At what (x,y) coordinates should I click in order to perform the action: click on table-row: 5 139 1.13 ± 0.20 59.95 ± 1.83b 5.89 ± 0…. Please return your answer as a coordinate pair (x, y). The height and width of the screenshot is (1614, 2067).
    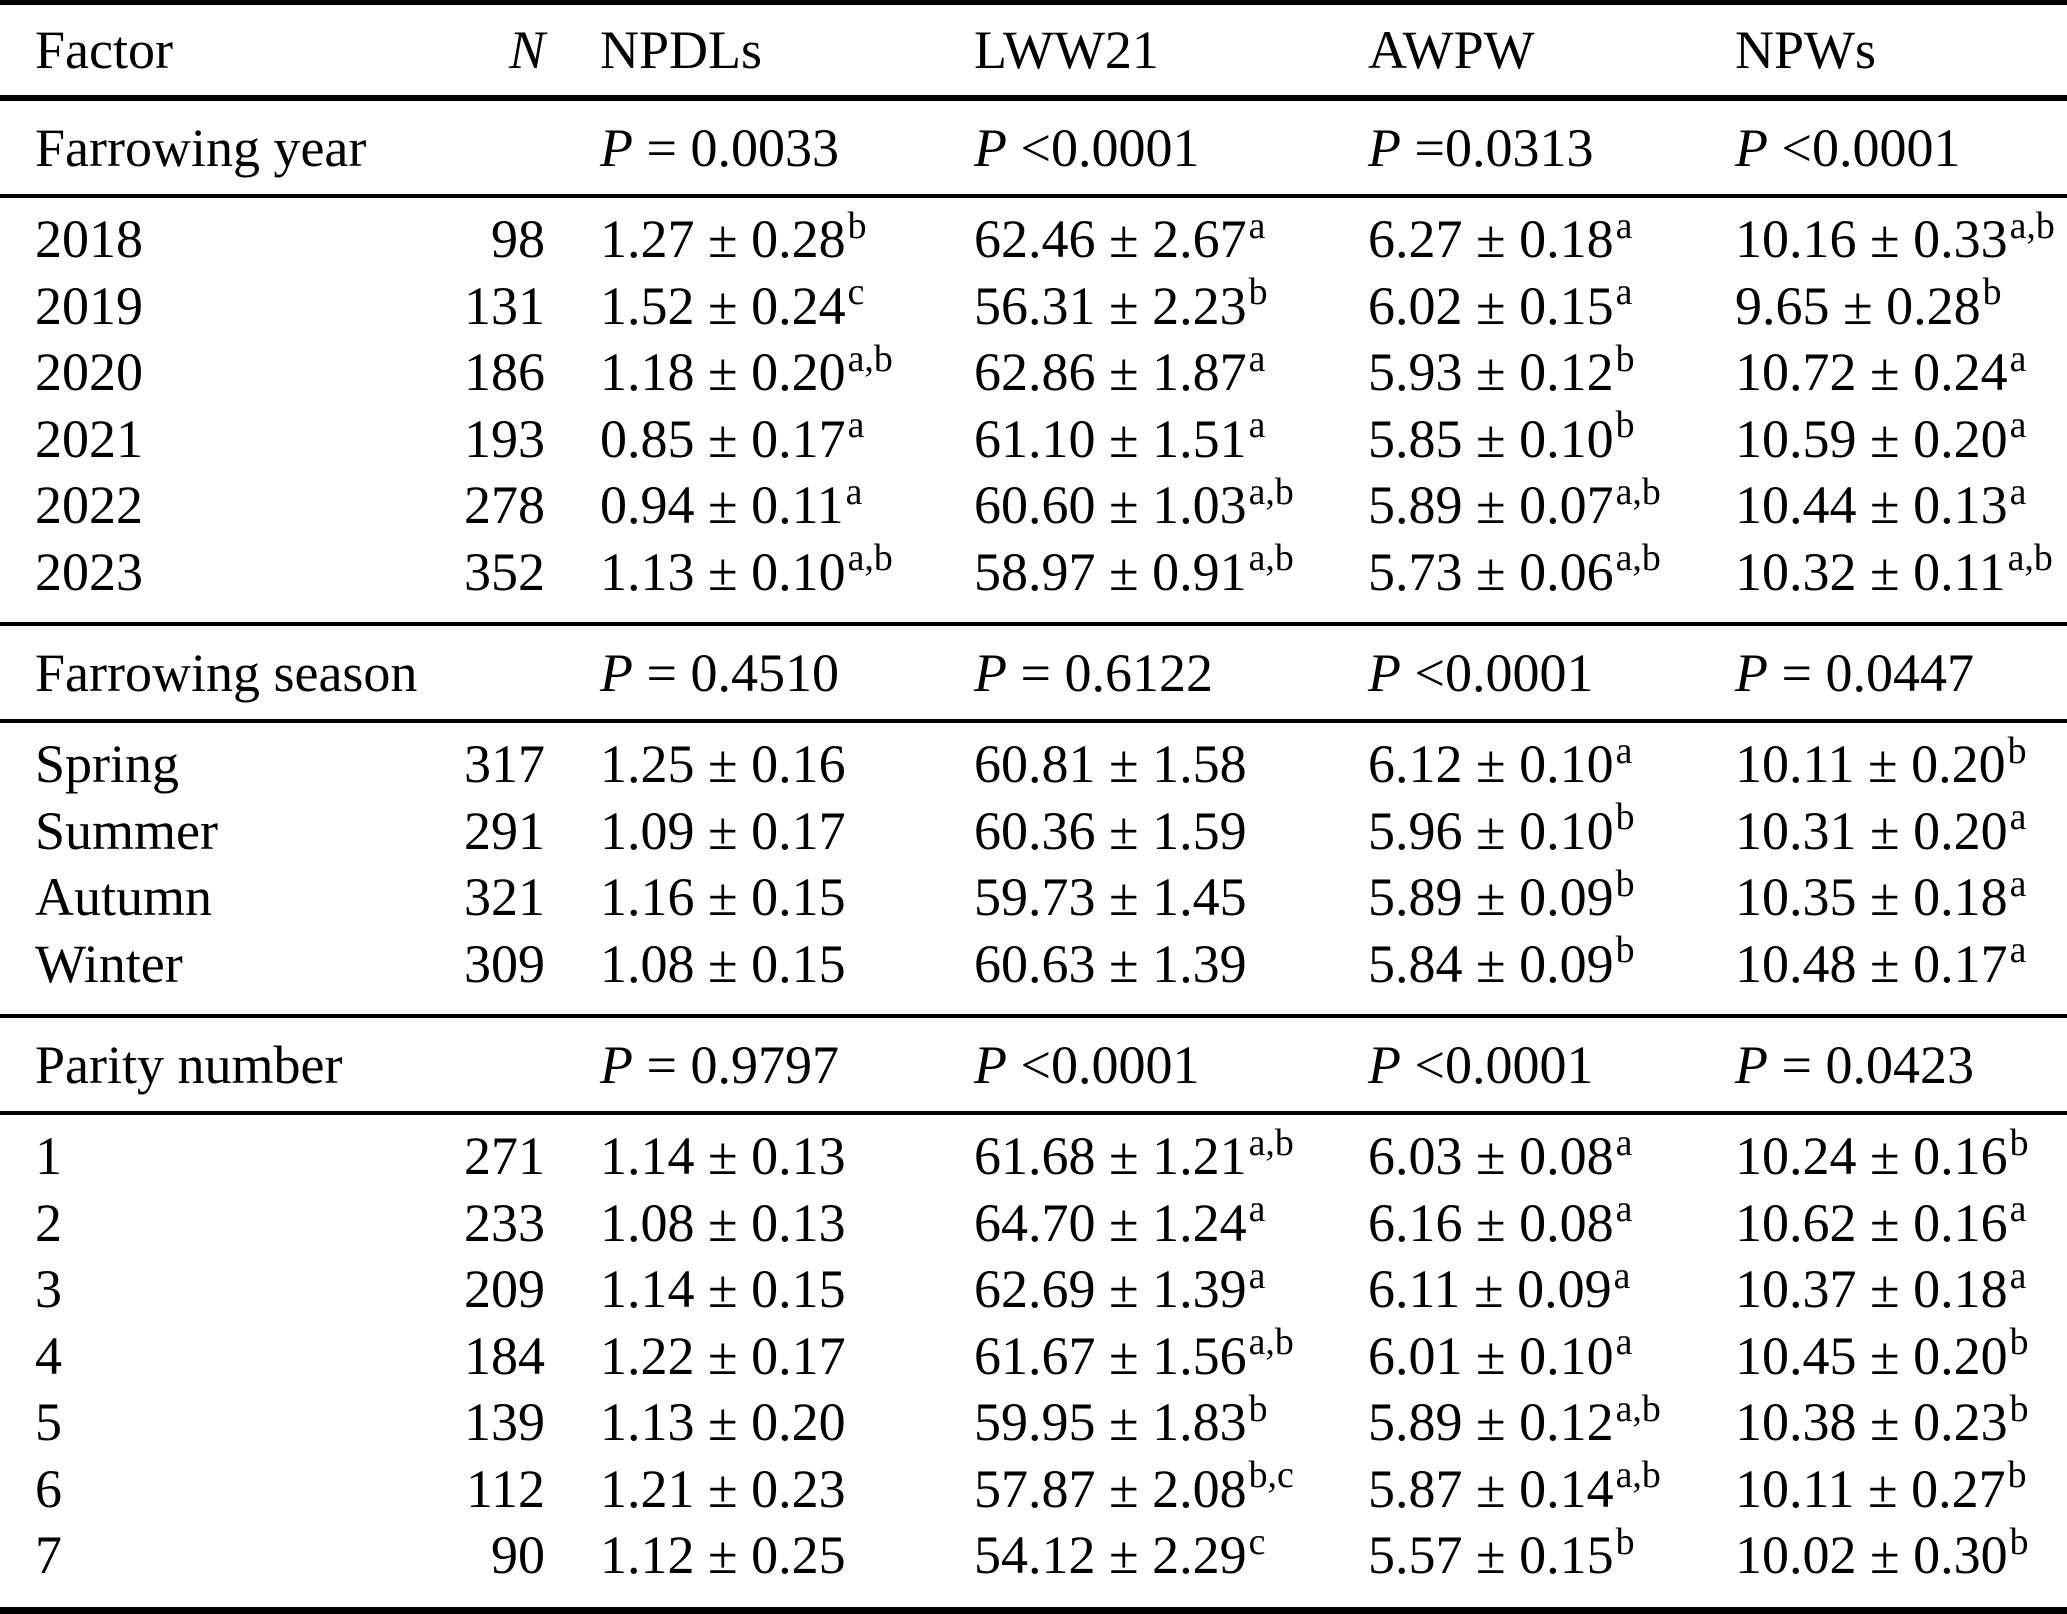
    Looking at the image, I should click on (1033, 1422).